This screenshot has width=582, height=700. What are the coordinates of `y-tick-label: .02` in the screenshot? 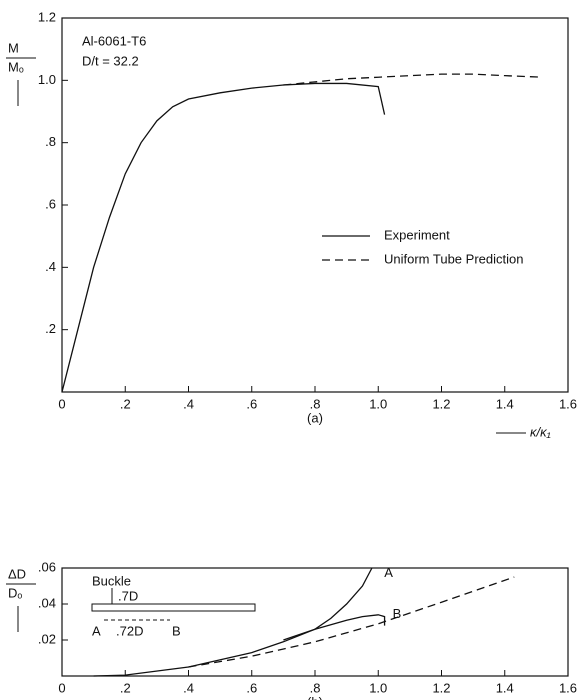 It's located at (47, 638).